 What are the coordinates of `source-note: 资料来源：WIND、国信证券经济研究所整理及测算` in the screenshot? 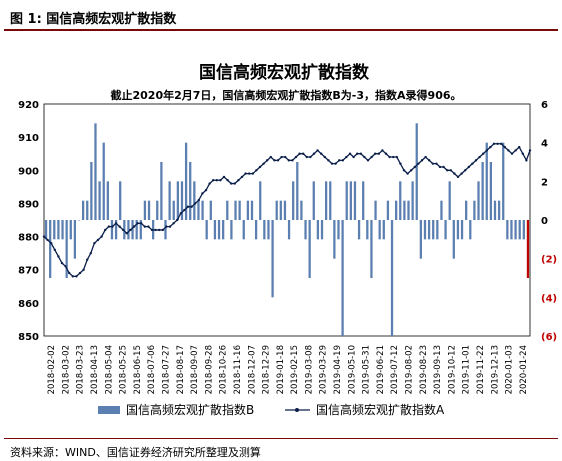 It's located at (135, 452).